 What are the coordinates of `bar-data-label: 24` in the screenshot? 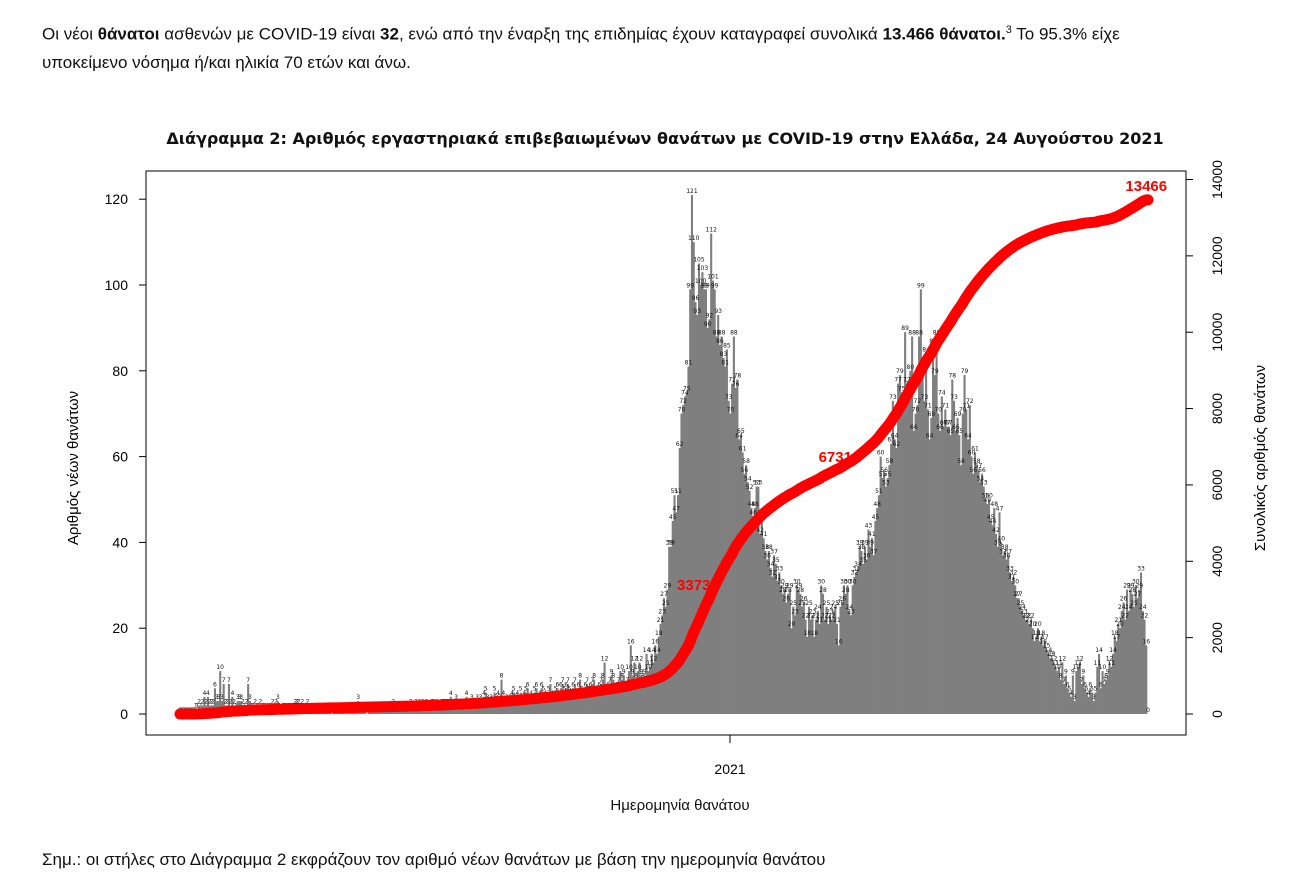 It's located at (818, 607).